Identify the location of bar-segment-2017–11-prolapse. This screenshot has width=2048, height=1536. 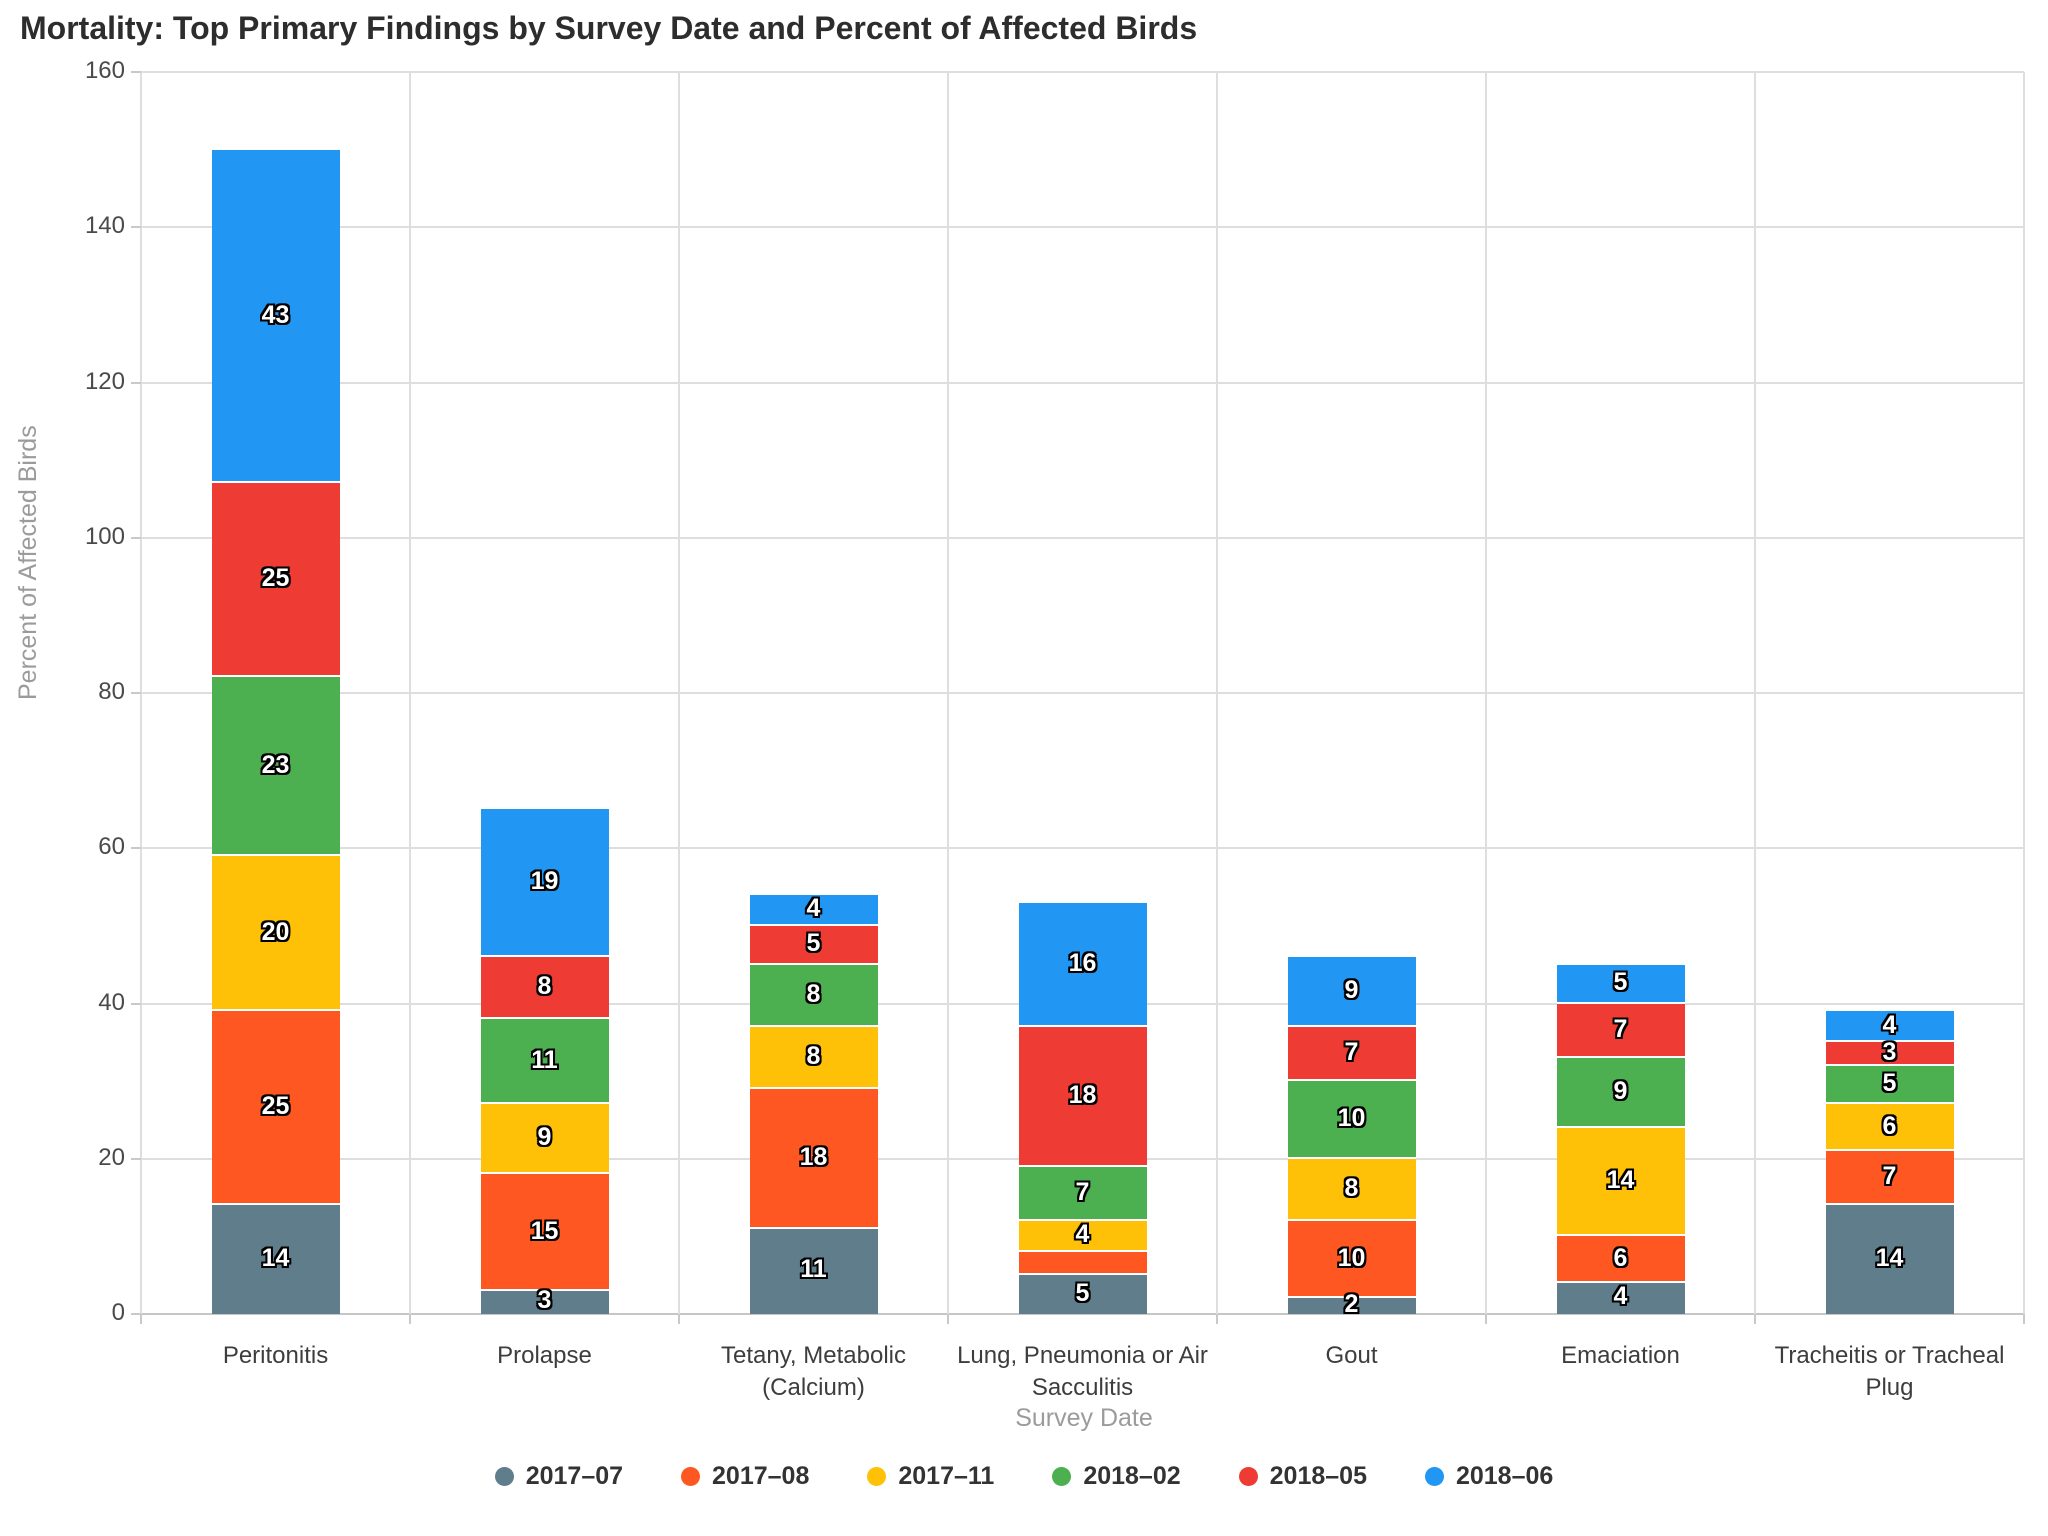
(544, 1139).